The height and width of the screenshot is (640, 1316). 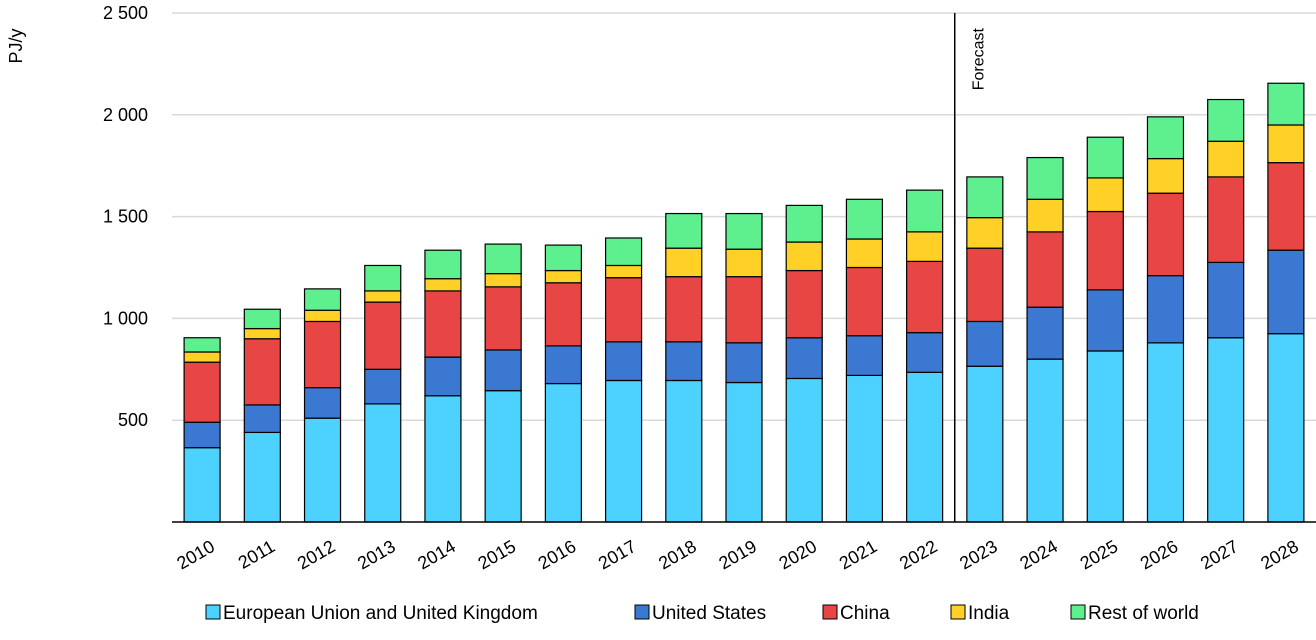 What do you see at coordinates (125, 13) in the screenshot?
I see `y-tick-label: 2 500` at bounding box center [125, 13].